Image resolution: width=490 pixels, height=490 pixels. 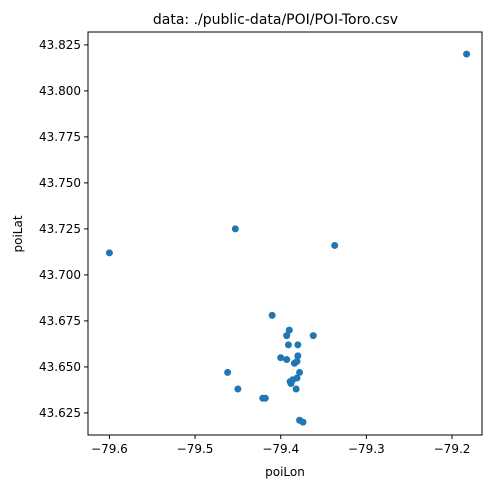 I want to click on y-tick-label: 43.725, so click(x=60, y=229).